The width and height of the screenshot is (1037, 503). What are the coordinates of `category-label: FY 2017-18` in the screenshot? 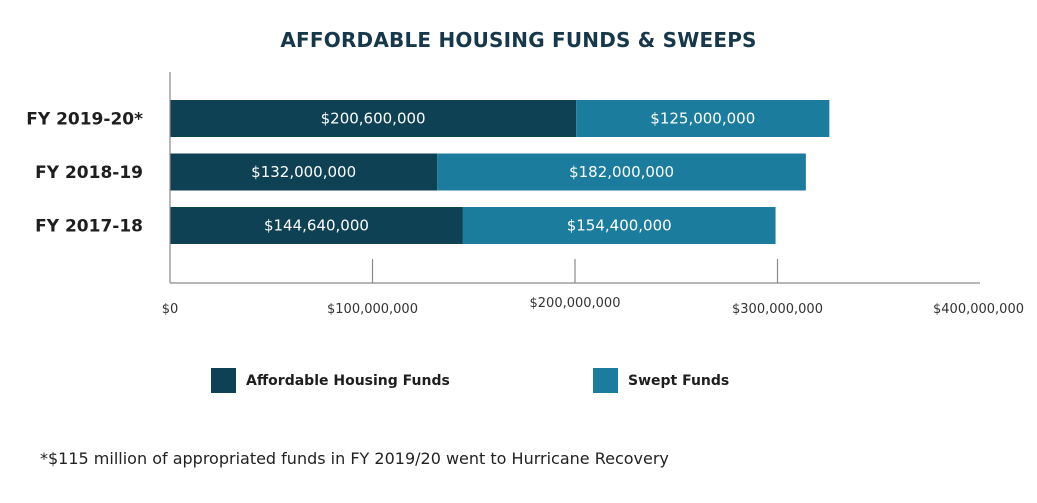 It's located at (89, 227).